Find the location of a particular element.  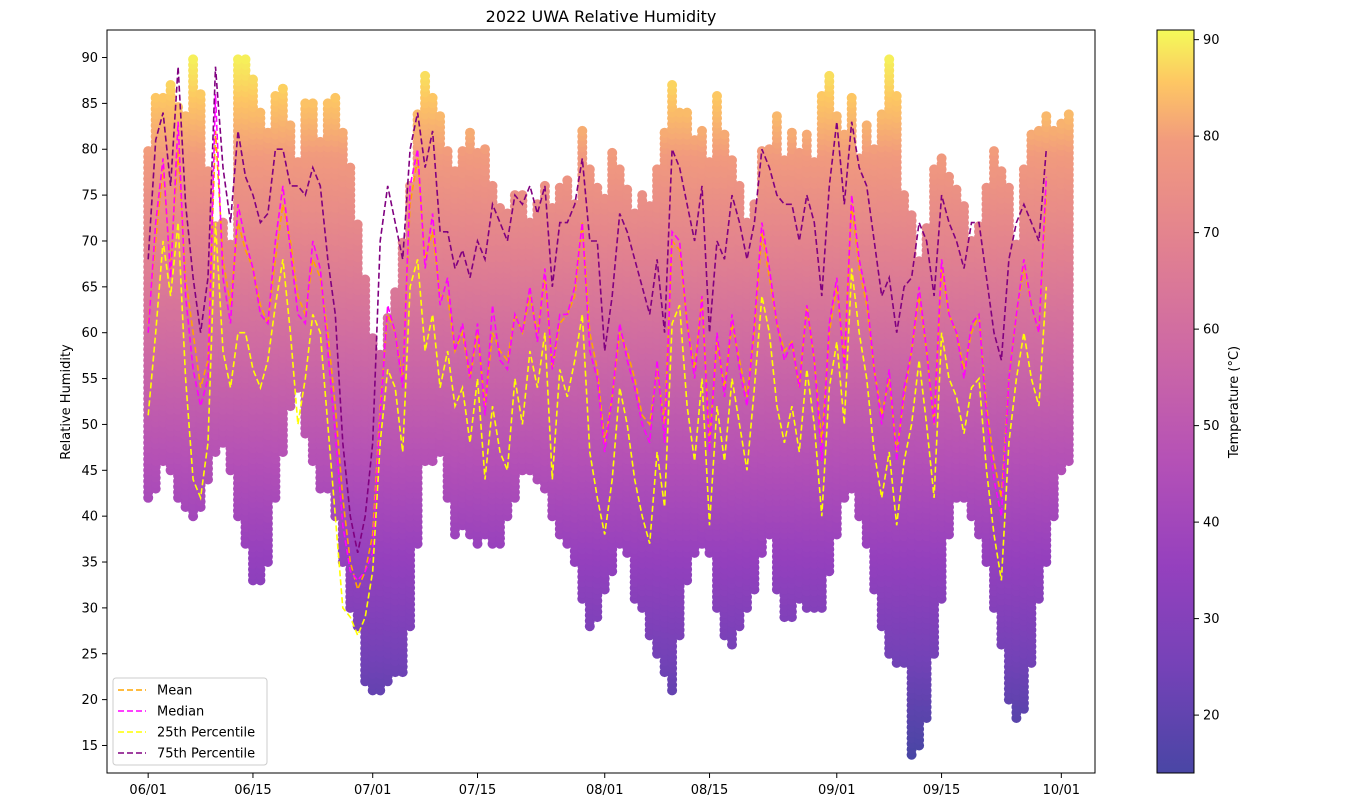

chart-title: 2022 UWA Relative Humidity is located at coordinates (601, 16).